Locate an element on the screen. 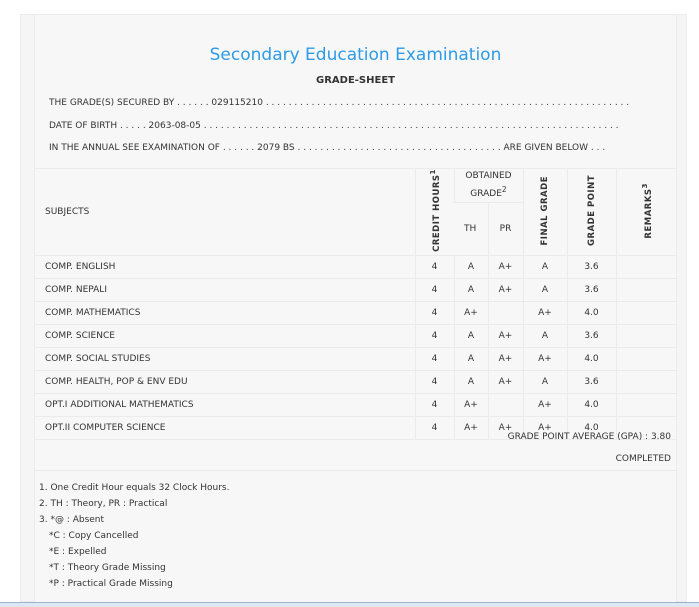  table-row: COMP. HEALTH, POP & ENV EDU 4 A A+ A 3.6 is located at coordinates (356, 382).